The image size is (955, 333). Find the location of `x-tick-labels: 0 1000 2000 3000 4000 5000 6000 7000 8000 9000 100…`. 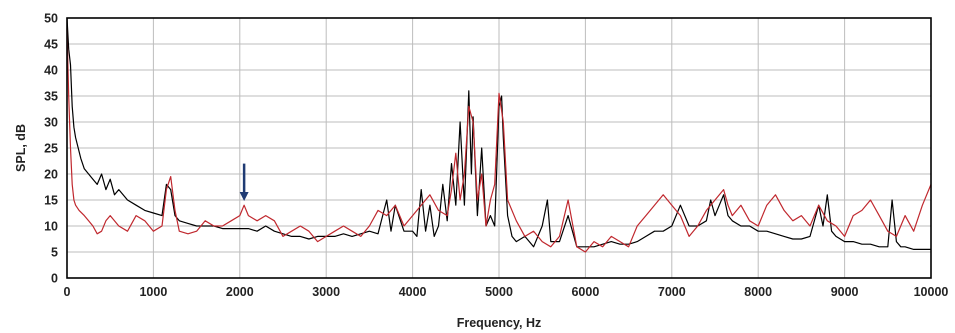

x-tick-labels: 0 1000 2000 3000 4000 5000 6000 7000 8000 9000 100… is located at coordinates (506, 292).